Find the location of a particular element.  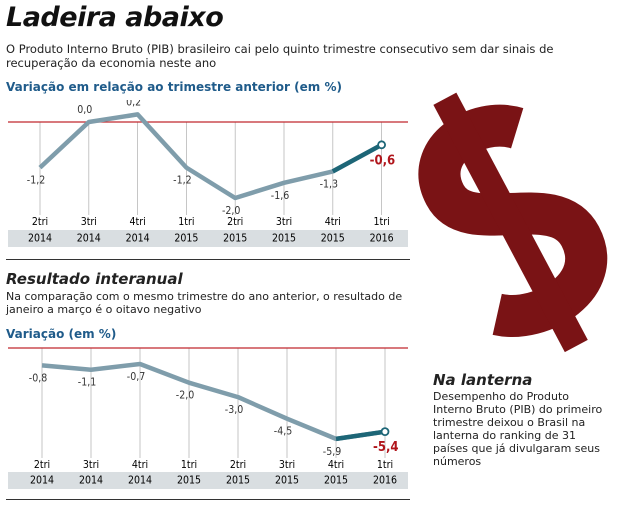

value-label: -3,0 is located at coordinates (234, 410).